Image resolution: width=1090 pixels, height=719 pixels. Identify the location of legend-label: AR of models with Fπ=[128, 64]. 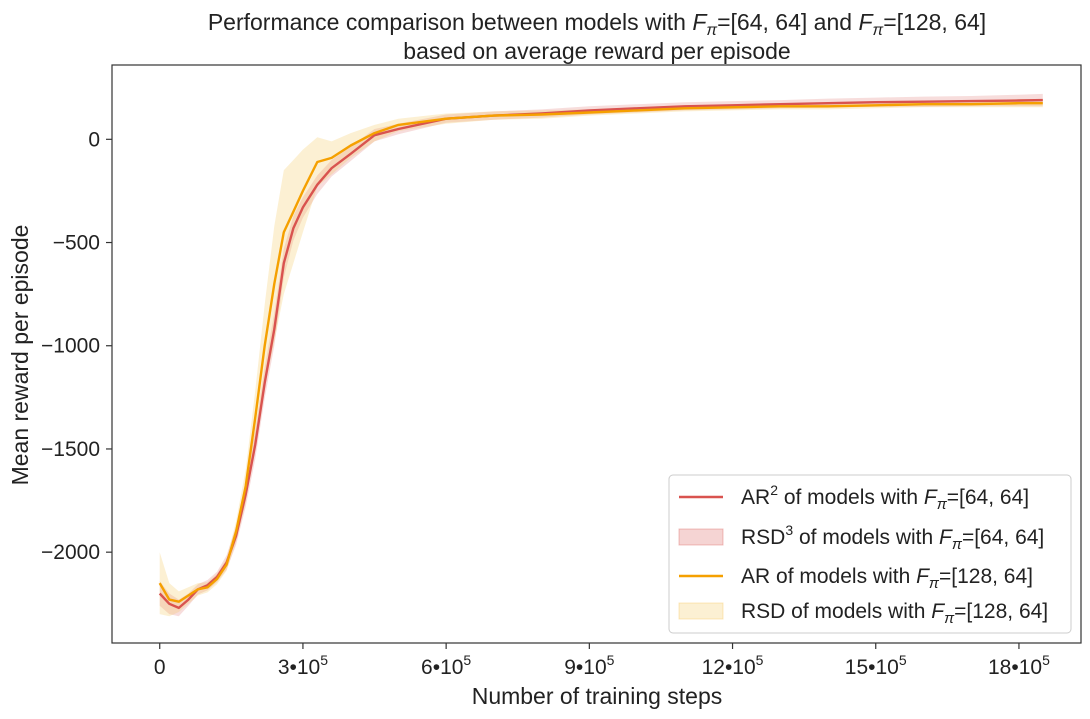
(887, 578).